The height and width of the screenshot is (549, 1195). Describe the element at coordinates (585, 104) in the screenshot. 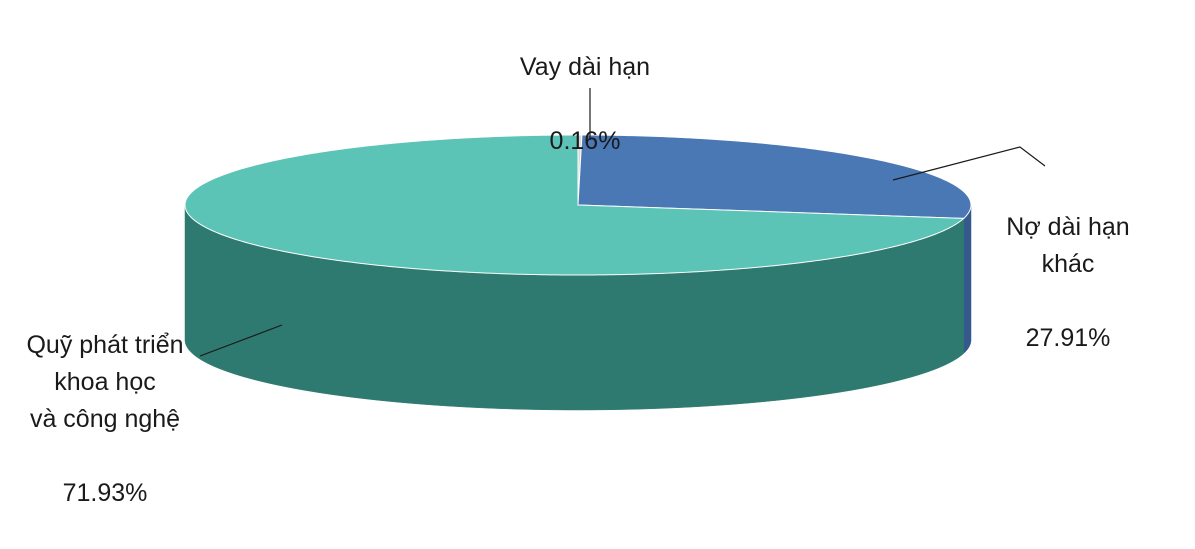

I see `slice-label: Vay dài hạn 0.16%` at that location.